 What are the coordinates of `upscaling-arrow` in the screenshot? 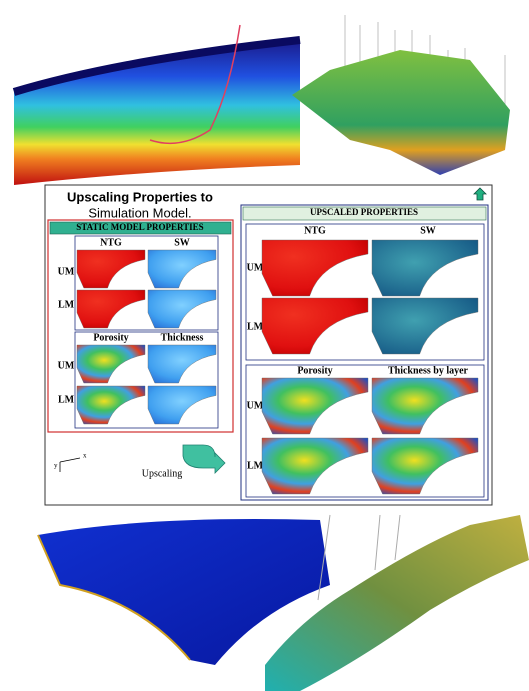 It's located at (204, 459).